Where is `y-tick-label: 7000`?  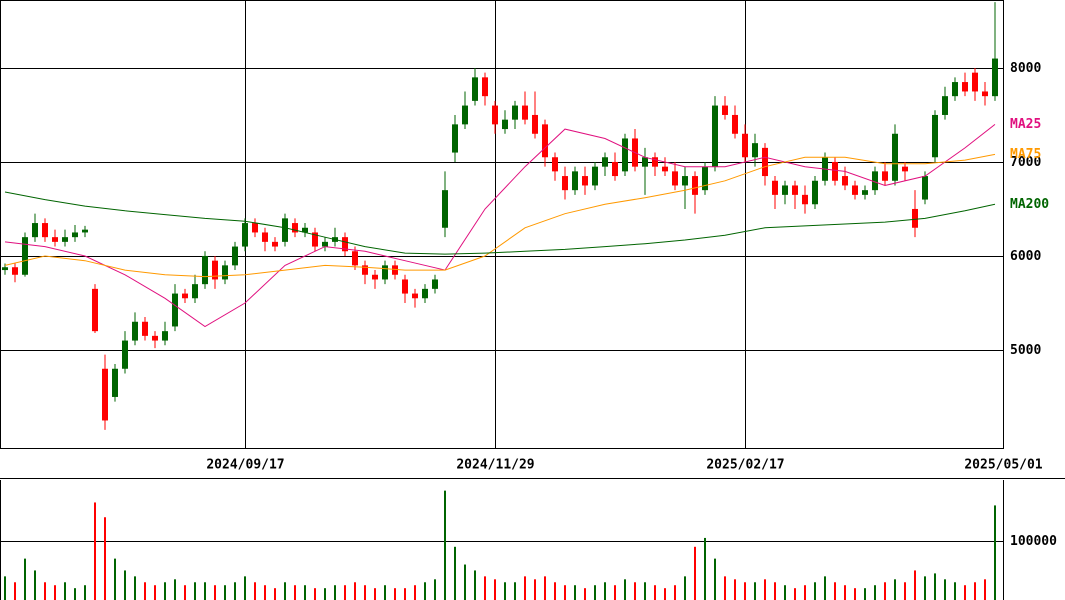
y-tick-label: 7000 is located at coordinates (1025, 162).